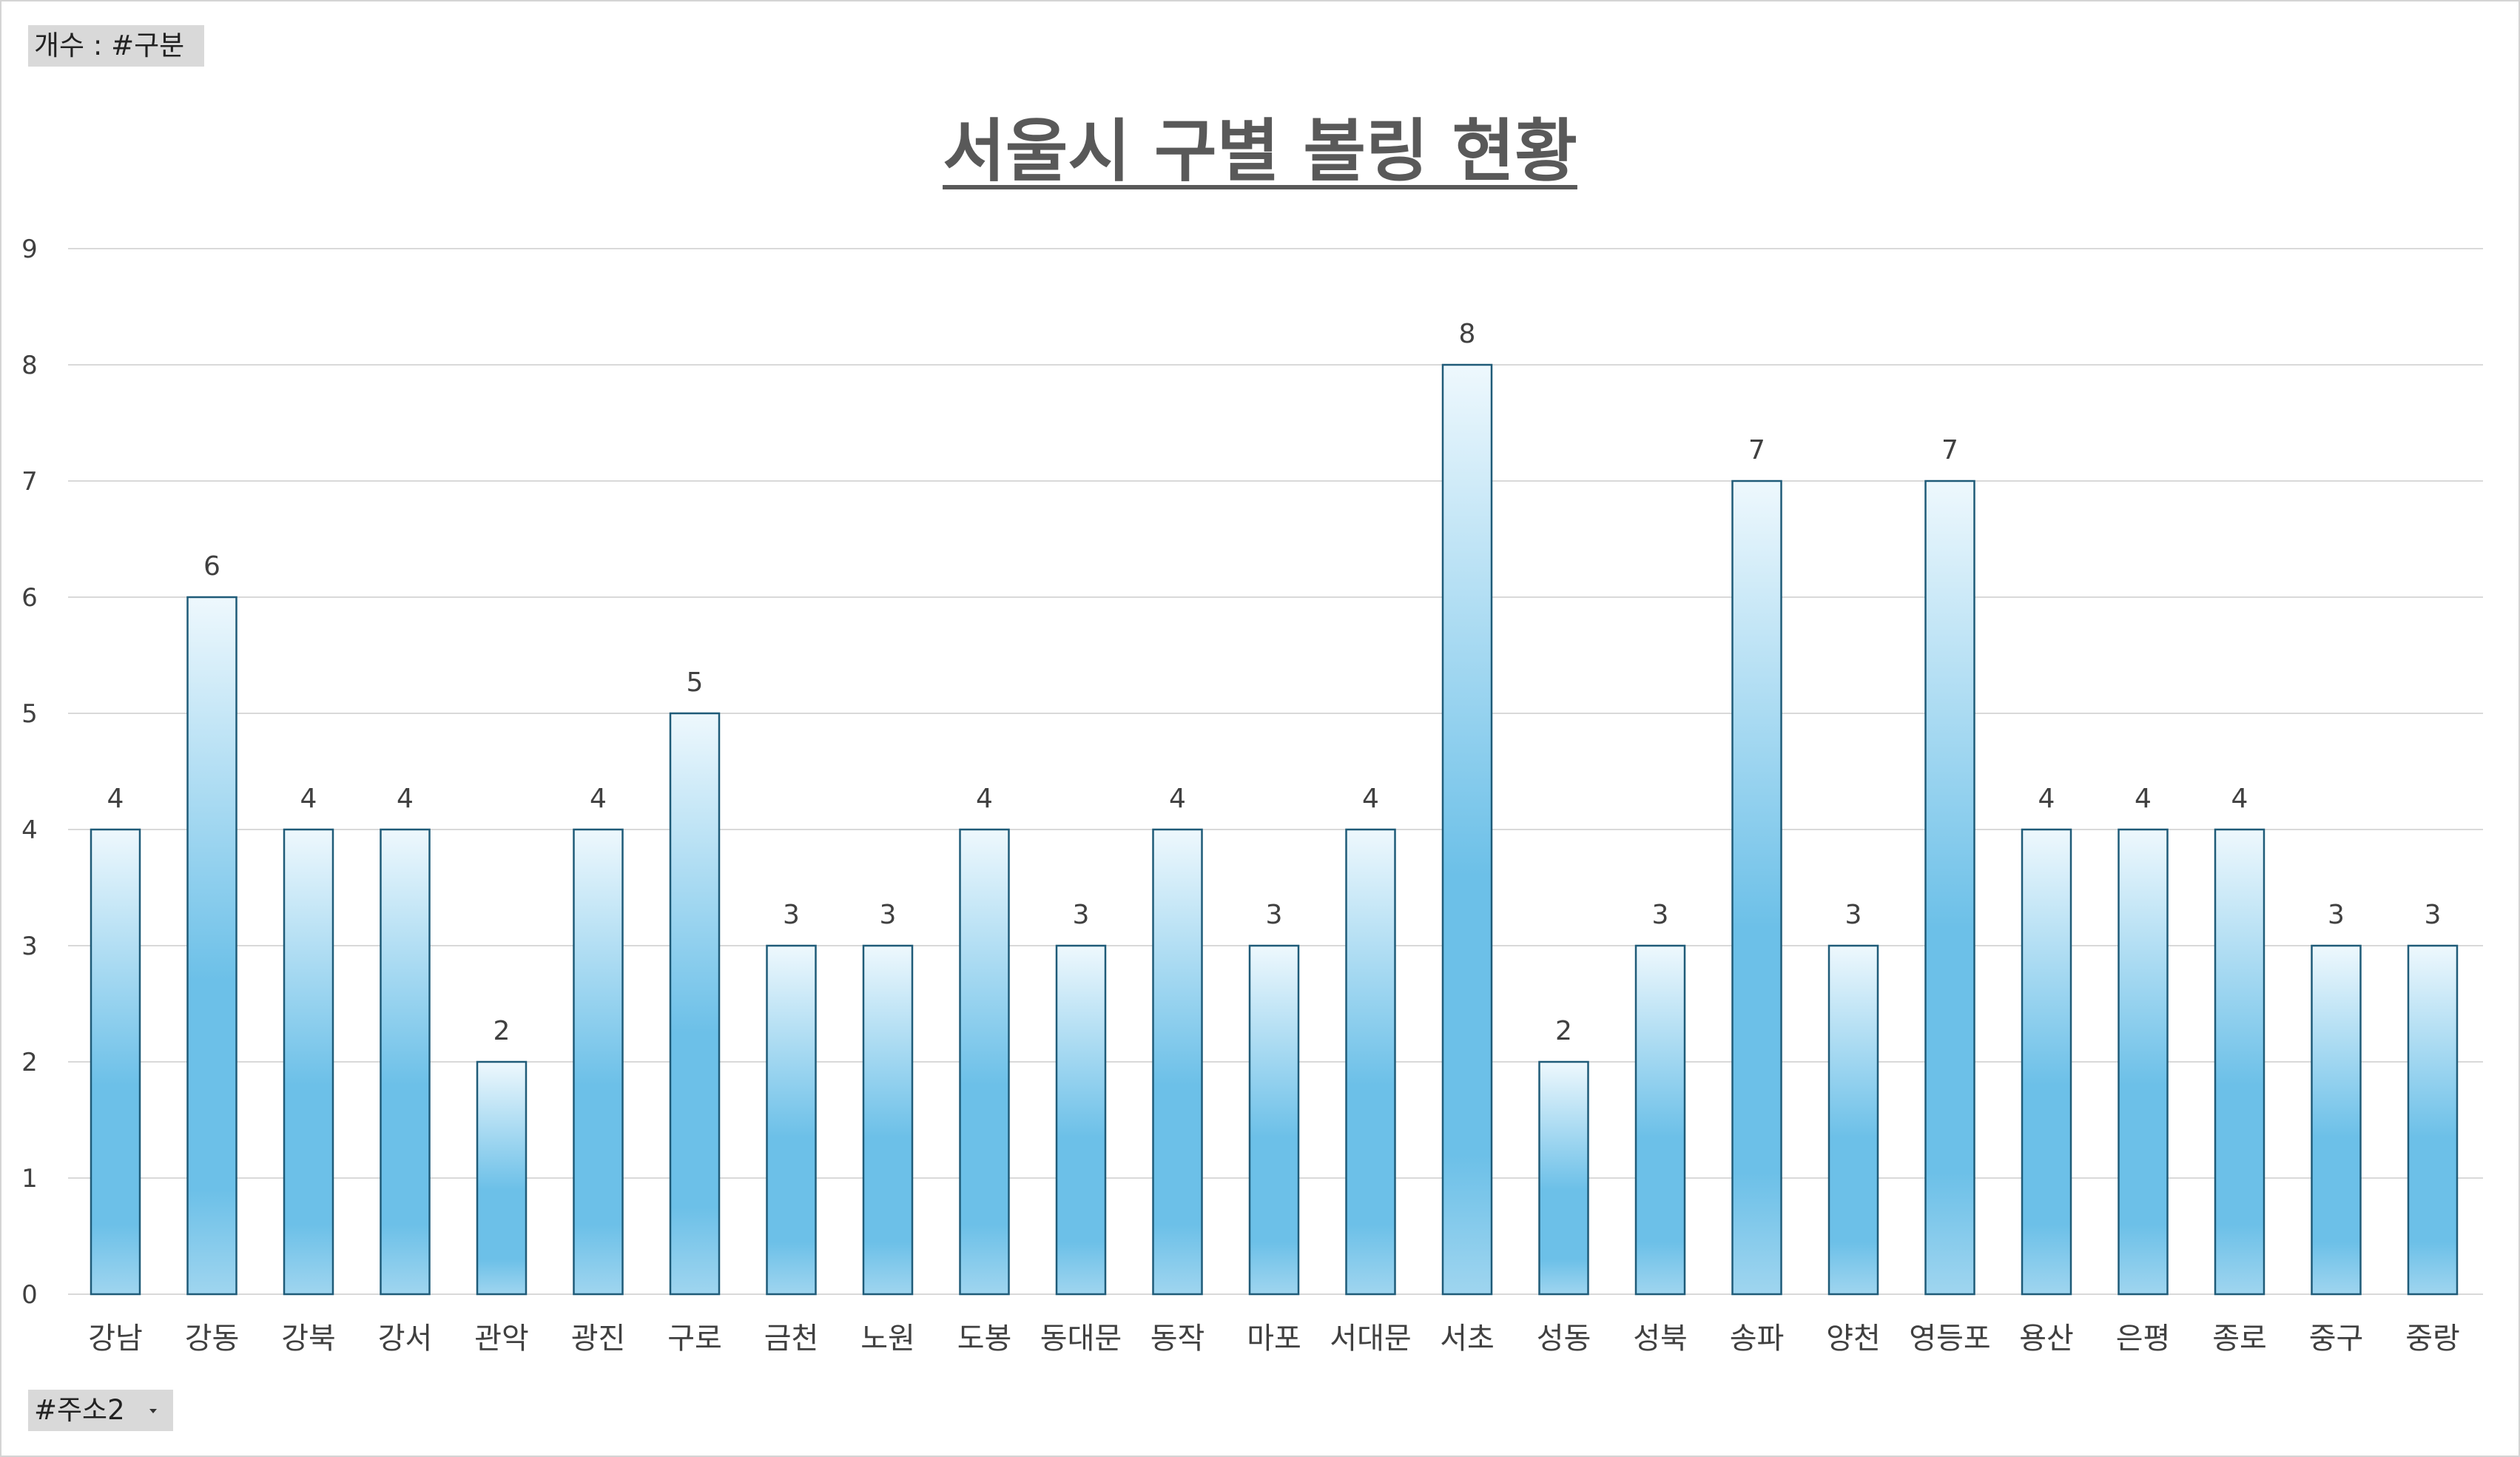  Describe the element at coordinates (29, 946) in the screenshot. I see `y-tick-label: 3` at that location.